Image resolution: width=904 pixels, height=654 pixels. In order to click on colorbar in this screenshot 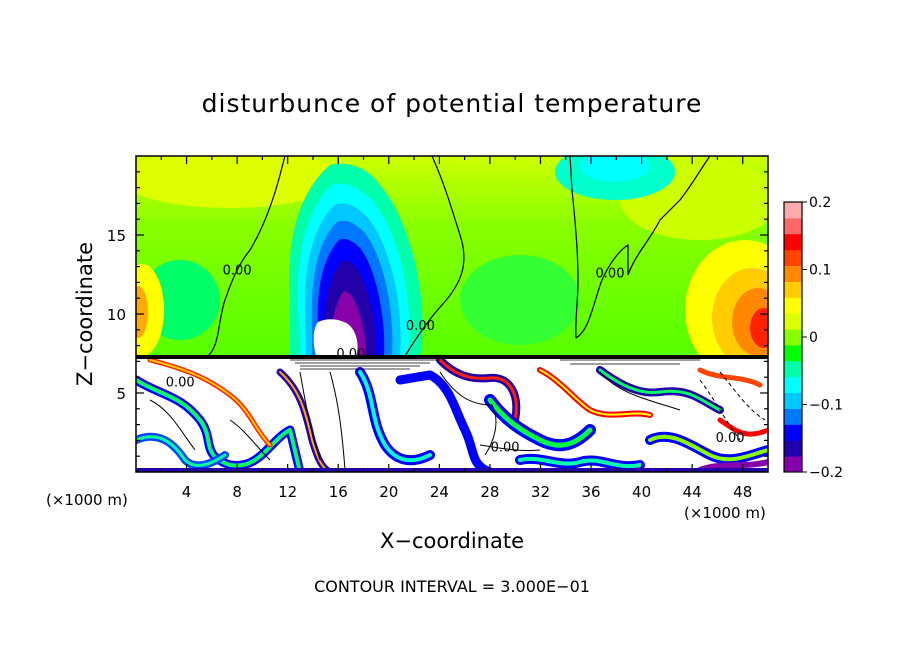, I will do `click(793, 337)`.